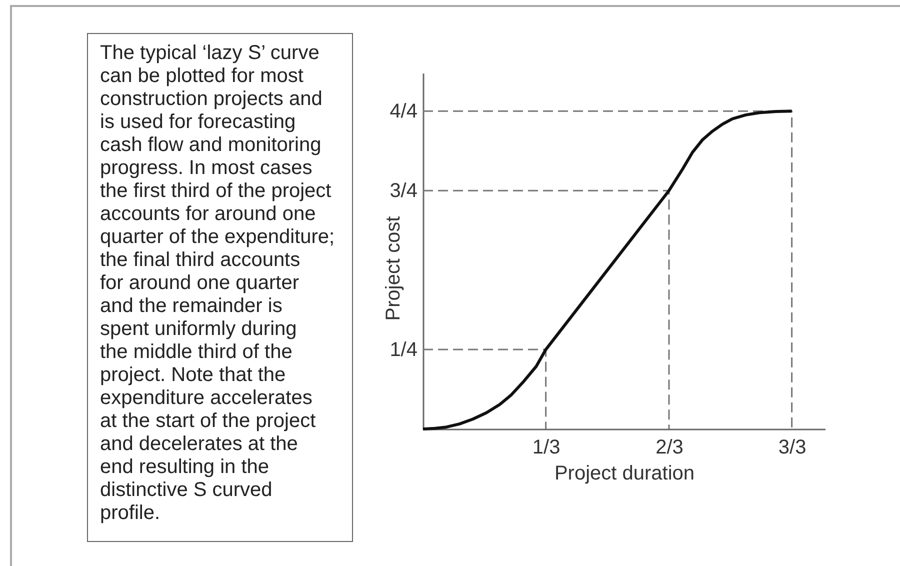 The image size is (900, 566). Describe the element at coordinates (624, 473) in the screenshot. I see `x-axis-title: Project duration` at that location.